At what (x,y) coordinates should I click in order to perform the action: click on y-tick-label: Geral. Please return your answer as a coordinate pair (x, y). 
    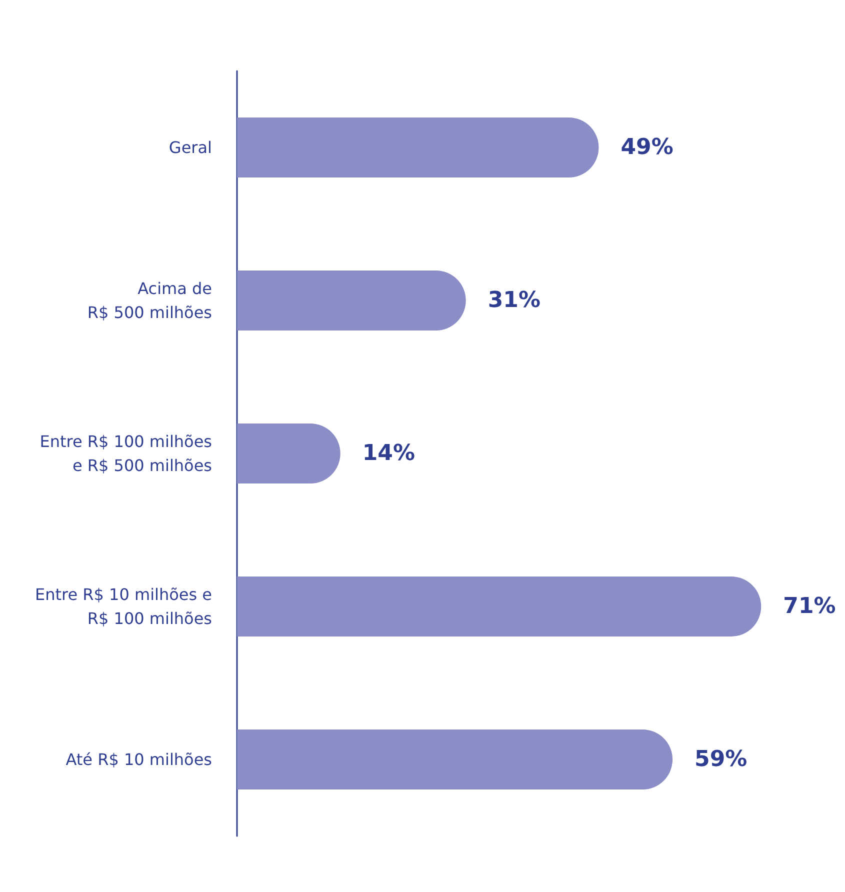
    Looking at the image, I should click on (190, 147).